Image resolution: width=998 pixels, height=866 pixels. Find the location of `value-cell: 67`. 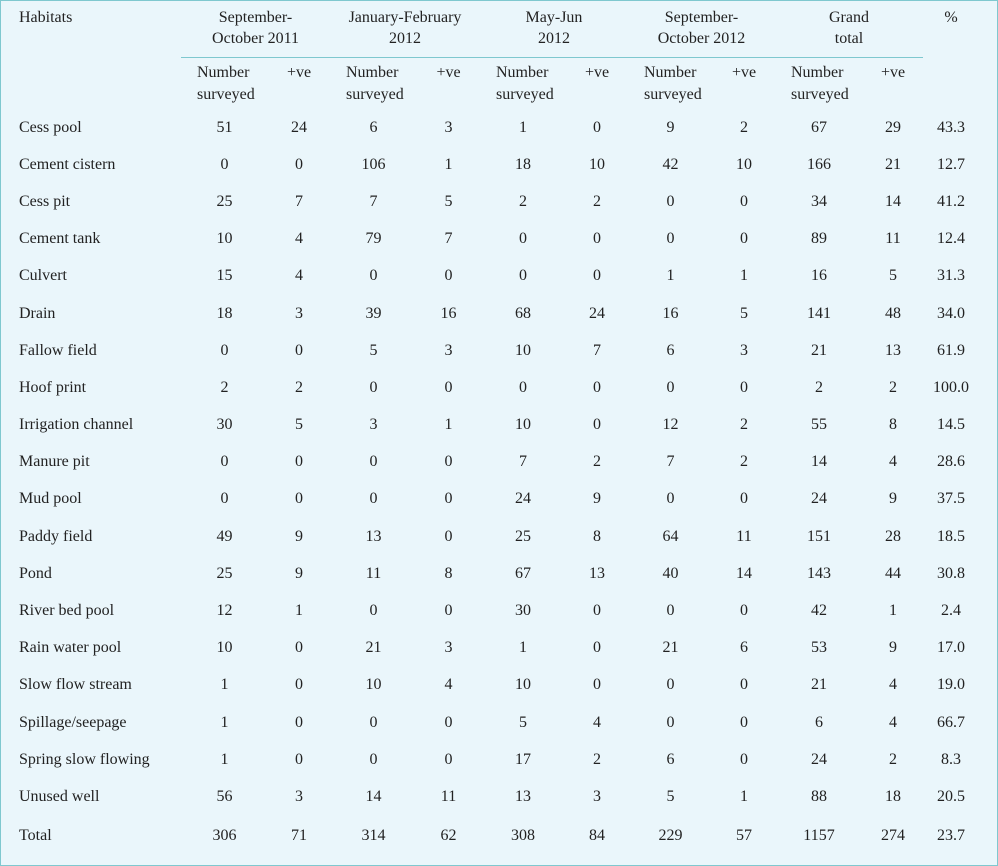

value-cell: 67 is located at coordinates (819, 127).